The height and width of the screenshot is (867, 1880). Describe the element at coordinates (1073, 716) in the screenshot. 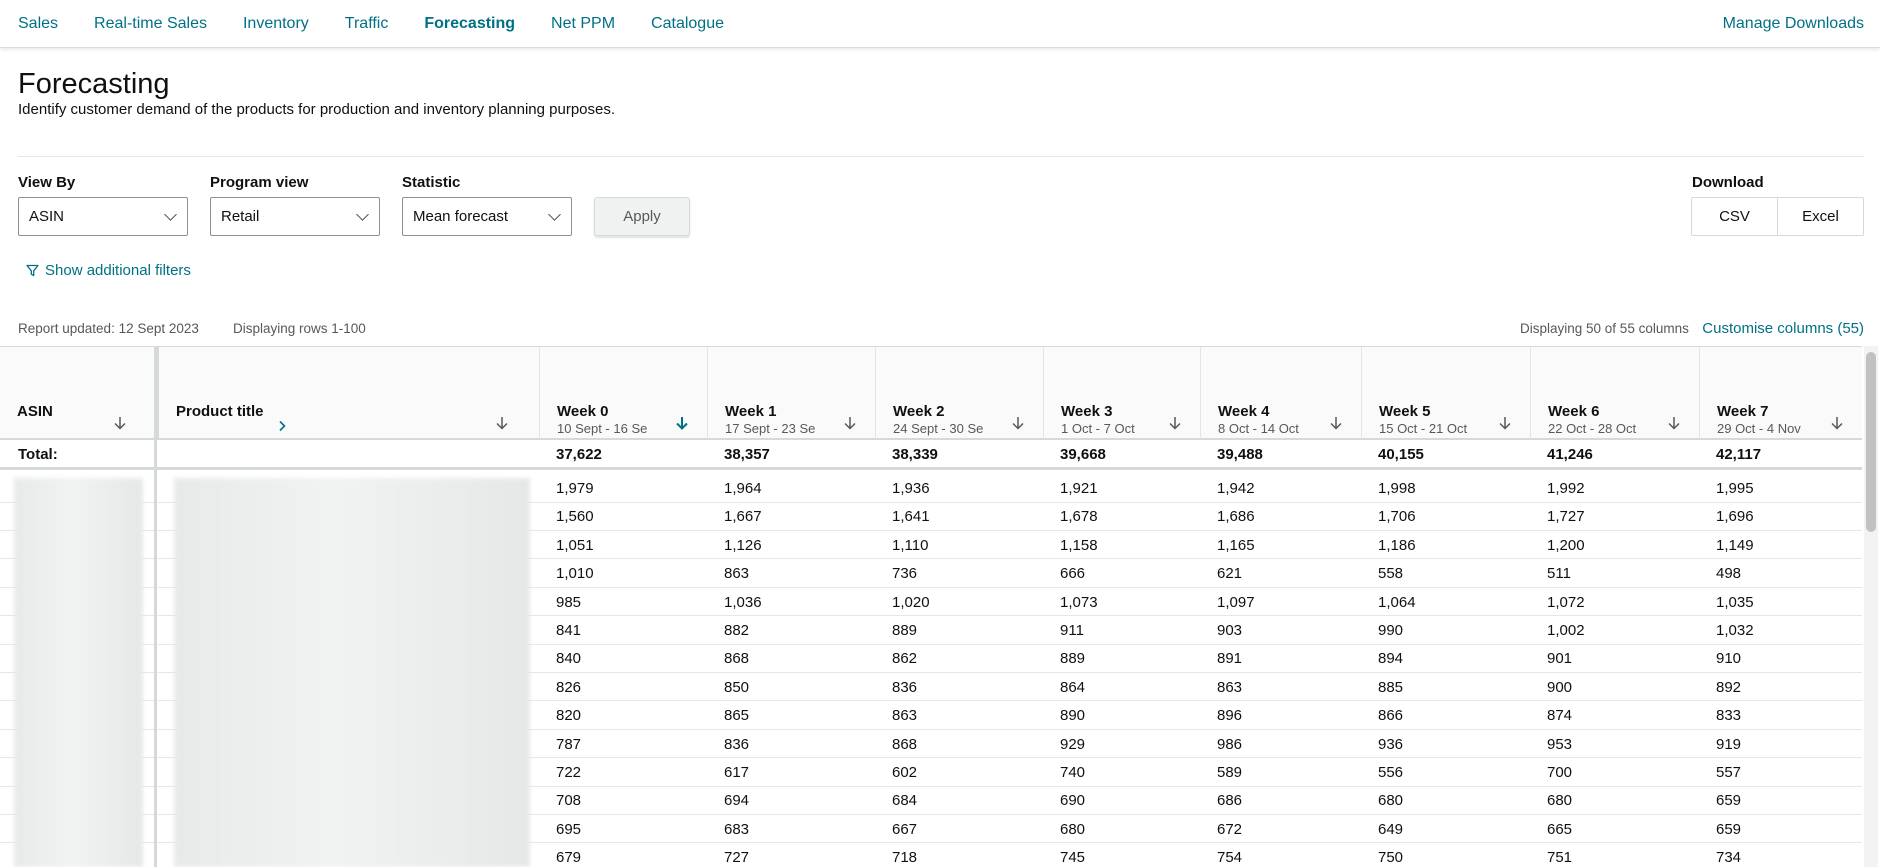

I see `forecast-value: 890` at that location.